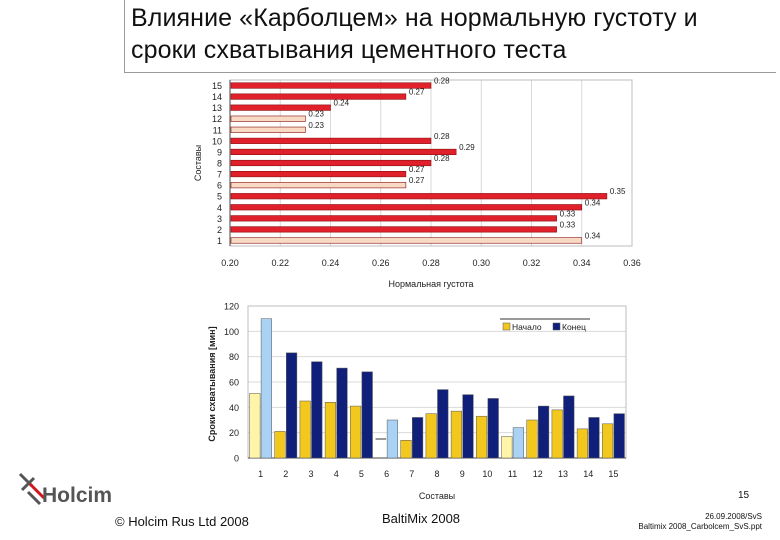 The height and width of the screenshot is (540, 780). I want to click on x-tick-label: 0.32, so click(532, 263).